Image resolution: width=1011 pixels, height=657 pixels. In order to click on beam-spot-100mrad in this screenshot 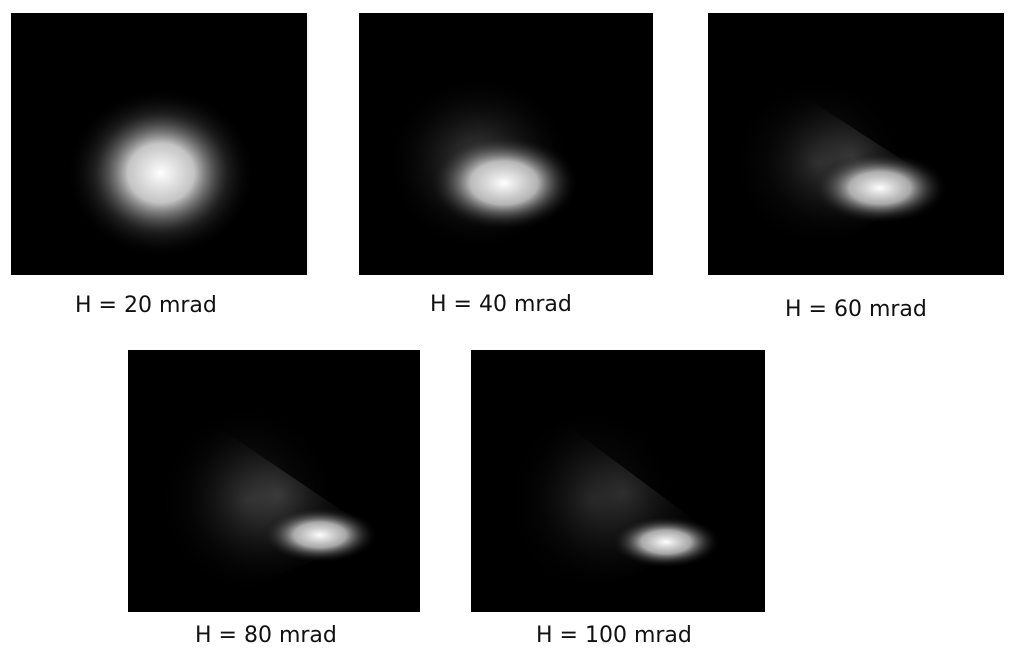, I will do `click(618, 481)`.